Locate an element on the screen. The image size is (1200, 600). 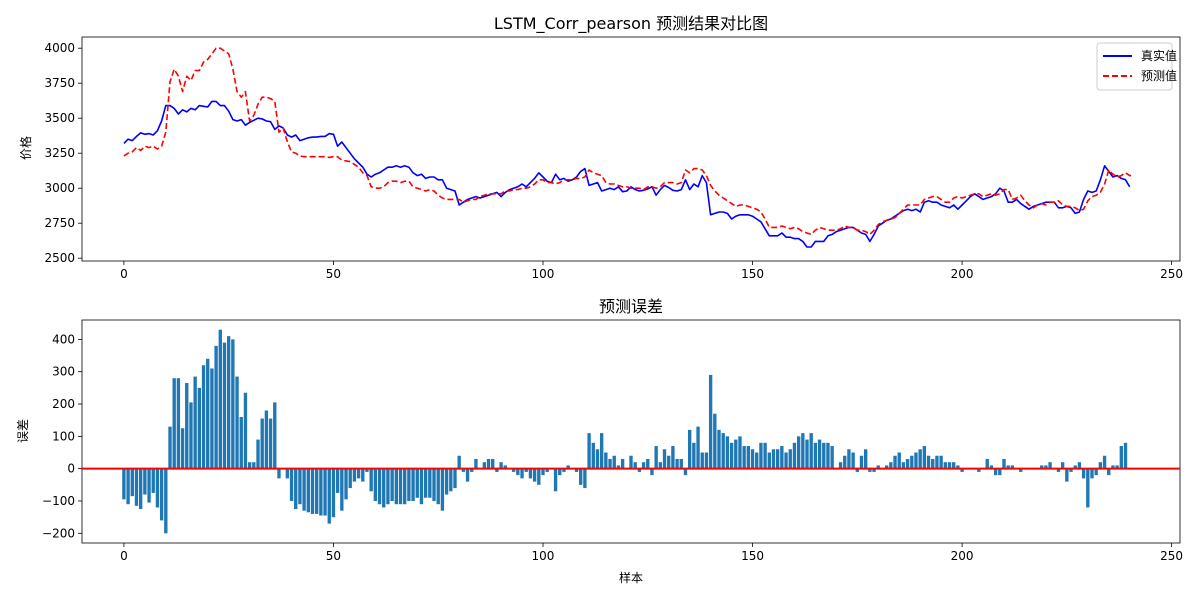
y-tick-label: 3500 is located at coordinates (59, 118).